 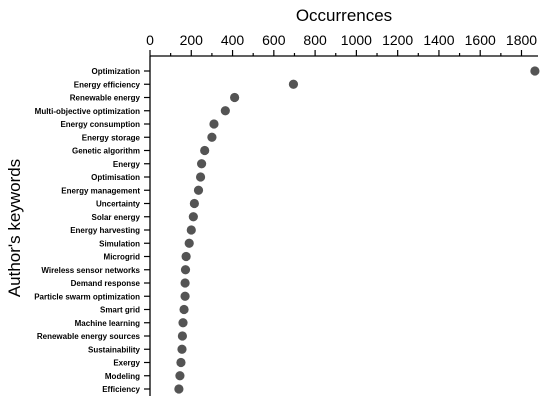 I want to click on x-tick-label: 1200, so click(x=397, y=40).